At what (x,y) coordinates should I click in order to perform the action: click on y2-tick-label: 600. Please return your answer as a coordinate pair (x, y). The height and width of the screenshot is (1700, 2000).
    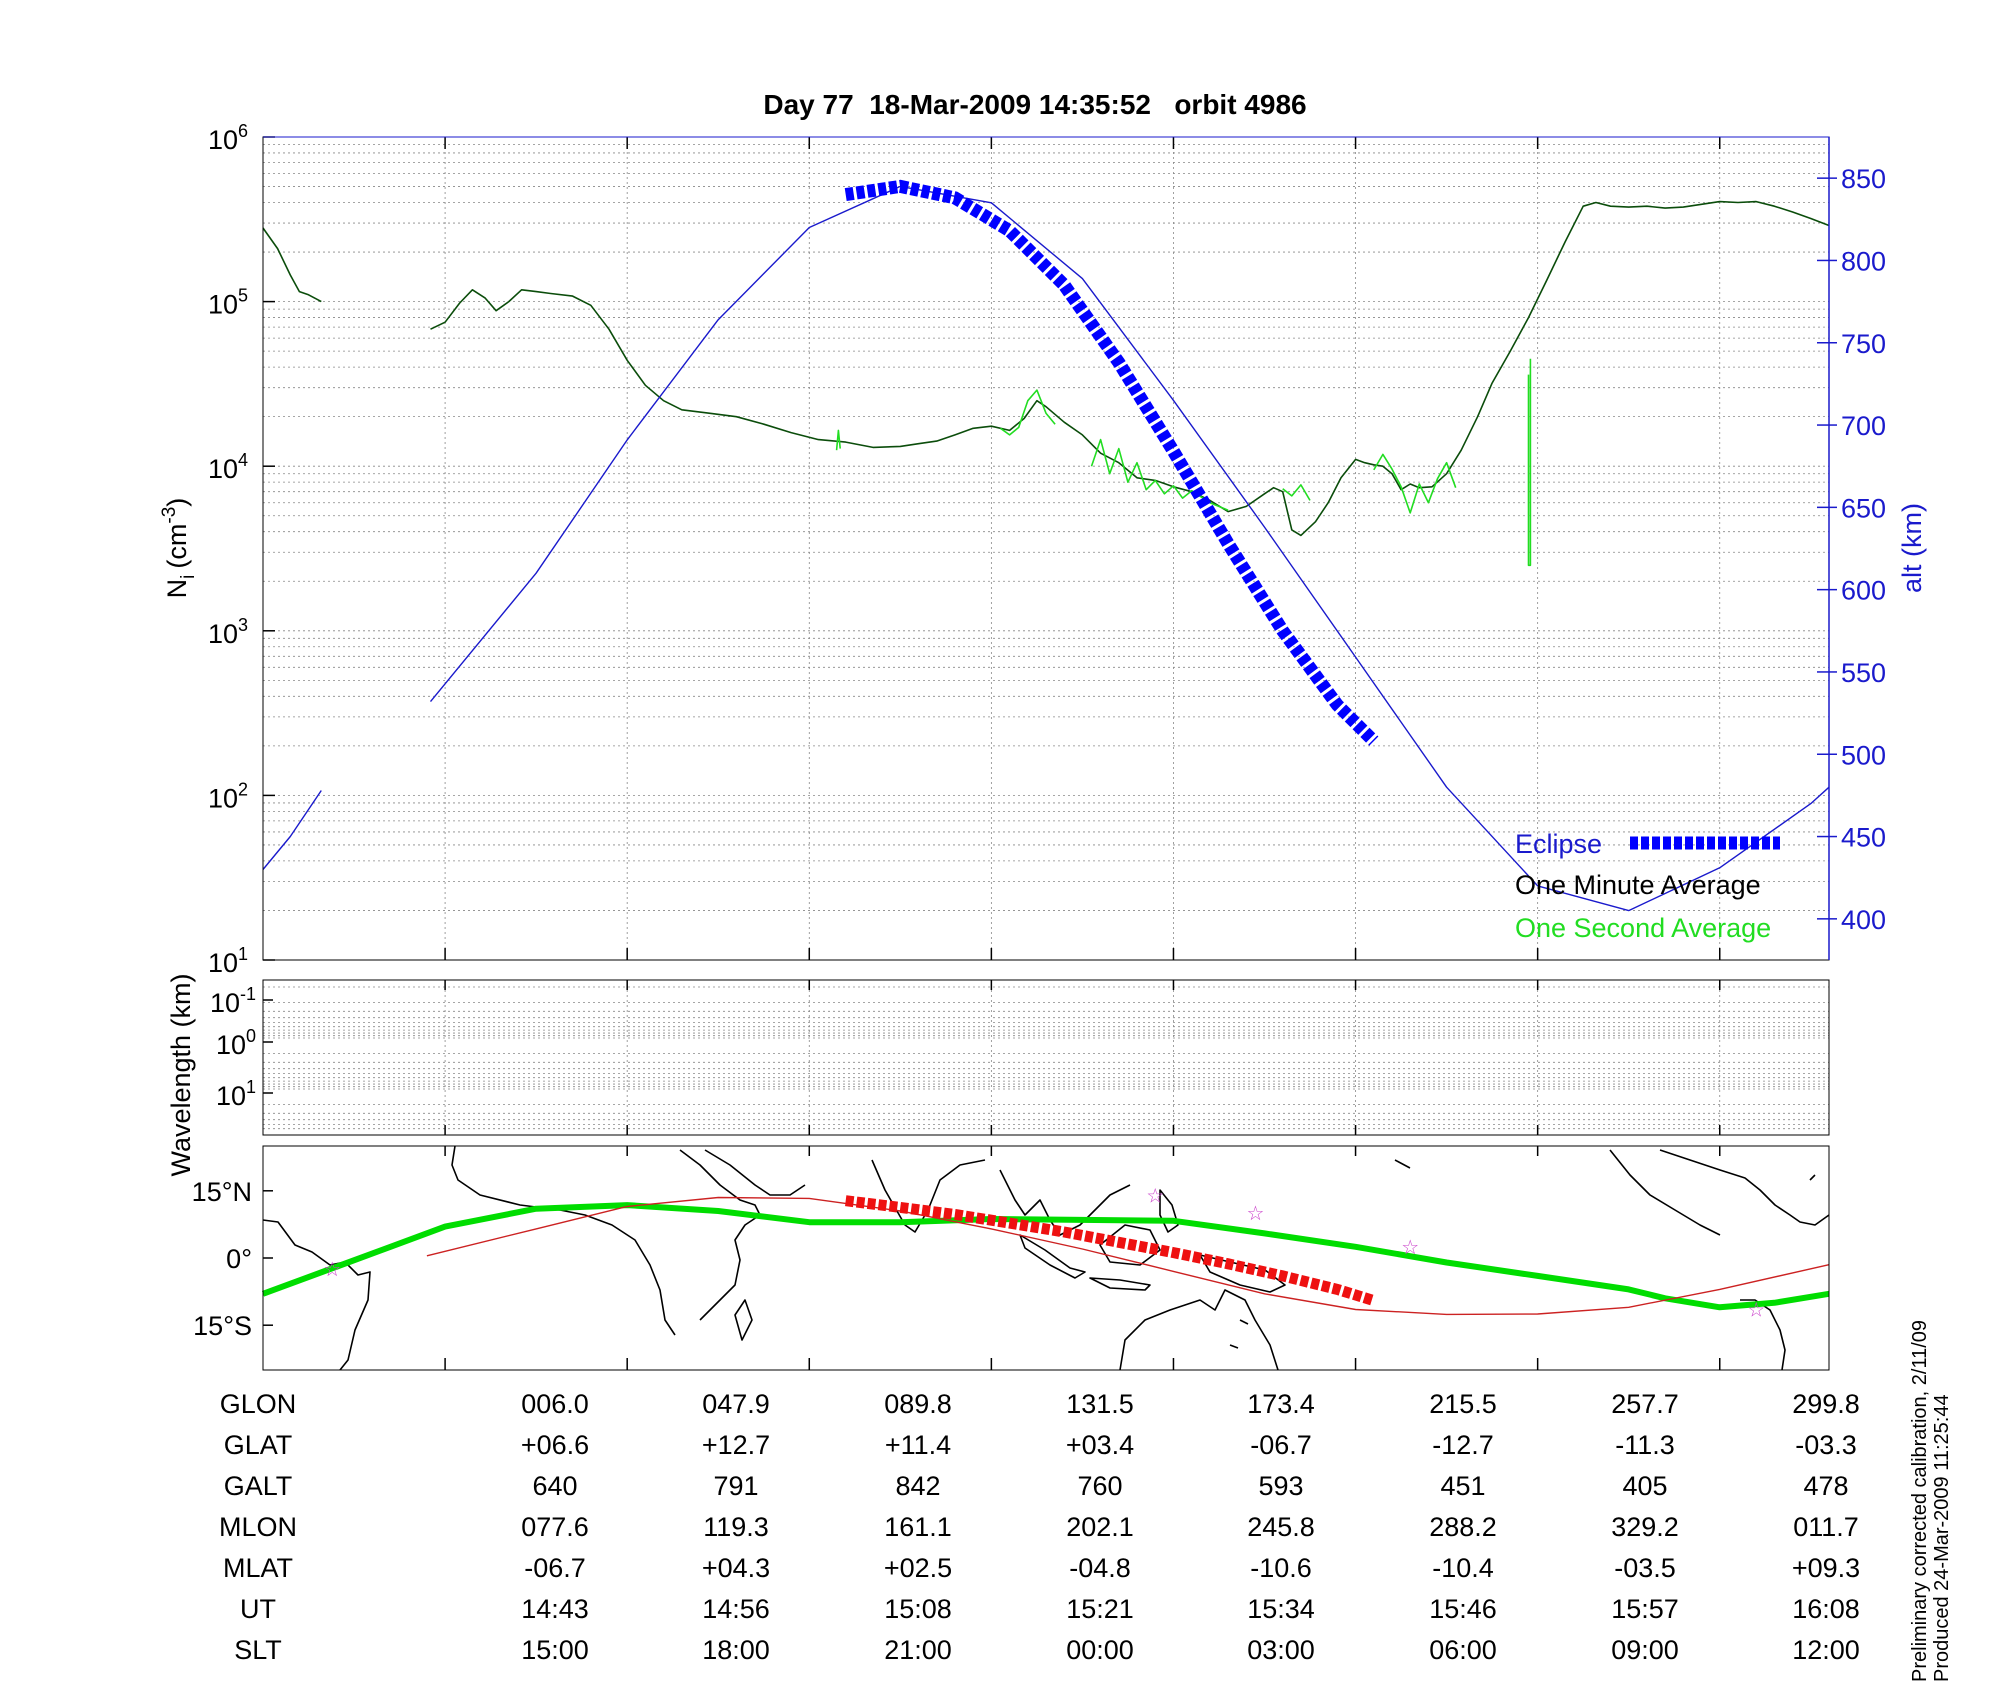
    Looking at the image, I should click on (1863, 591).